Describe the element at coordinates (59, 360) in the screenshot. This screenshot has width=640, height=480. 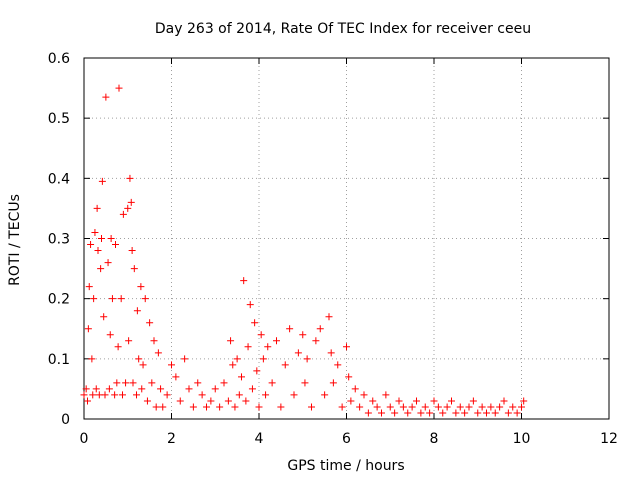
I see `y-tick-label: 0.1` at that location.